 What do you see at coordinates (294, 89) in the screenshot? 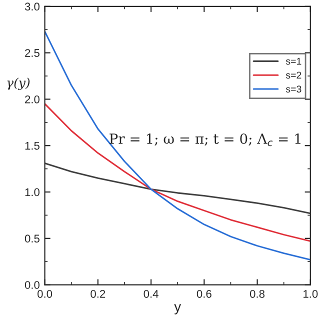
I see `legend-label: s=3` at bounding box center [294, 89].